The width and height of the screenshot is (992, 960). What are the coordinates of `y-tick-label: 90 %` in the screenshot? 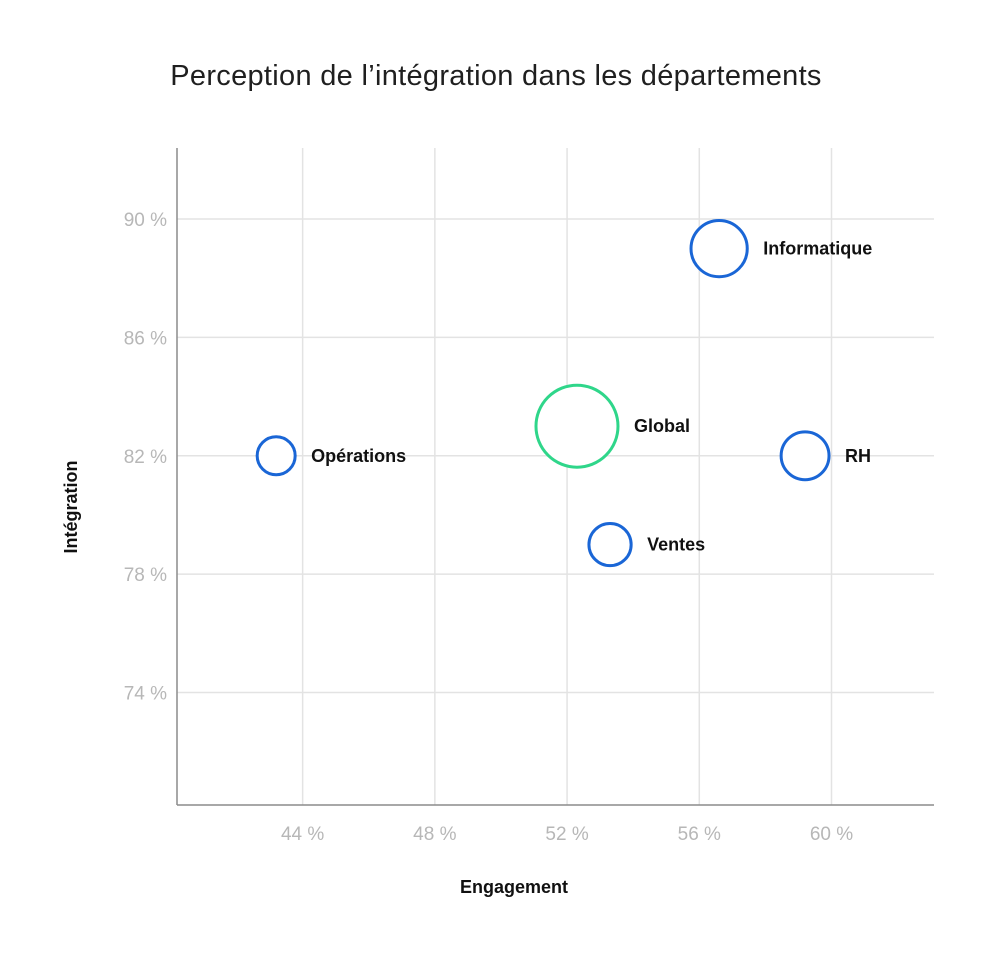 It's located at (145, 220).